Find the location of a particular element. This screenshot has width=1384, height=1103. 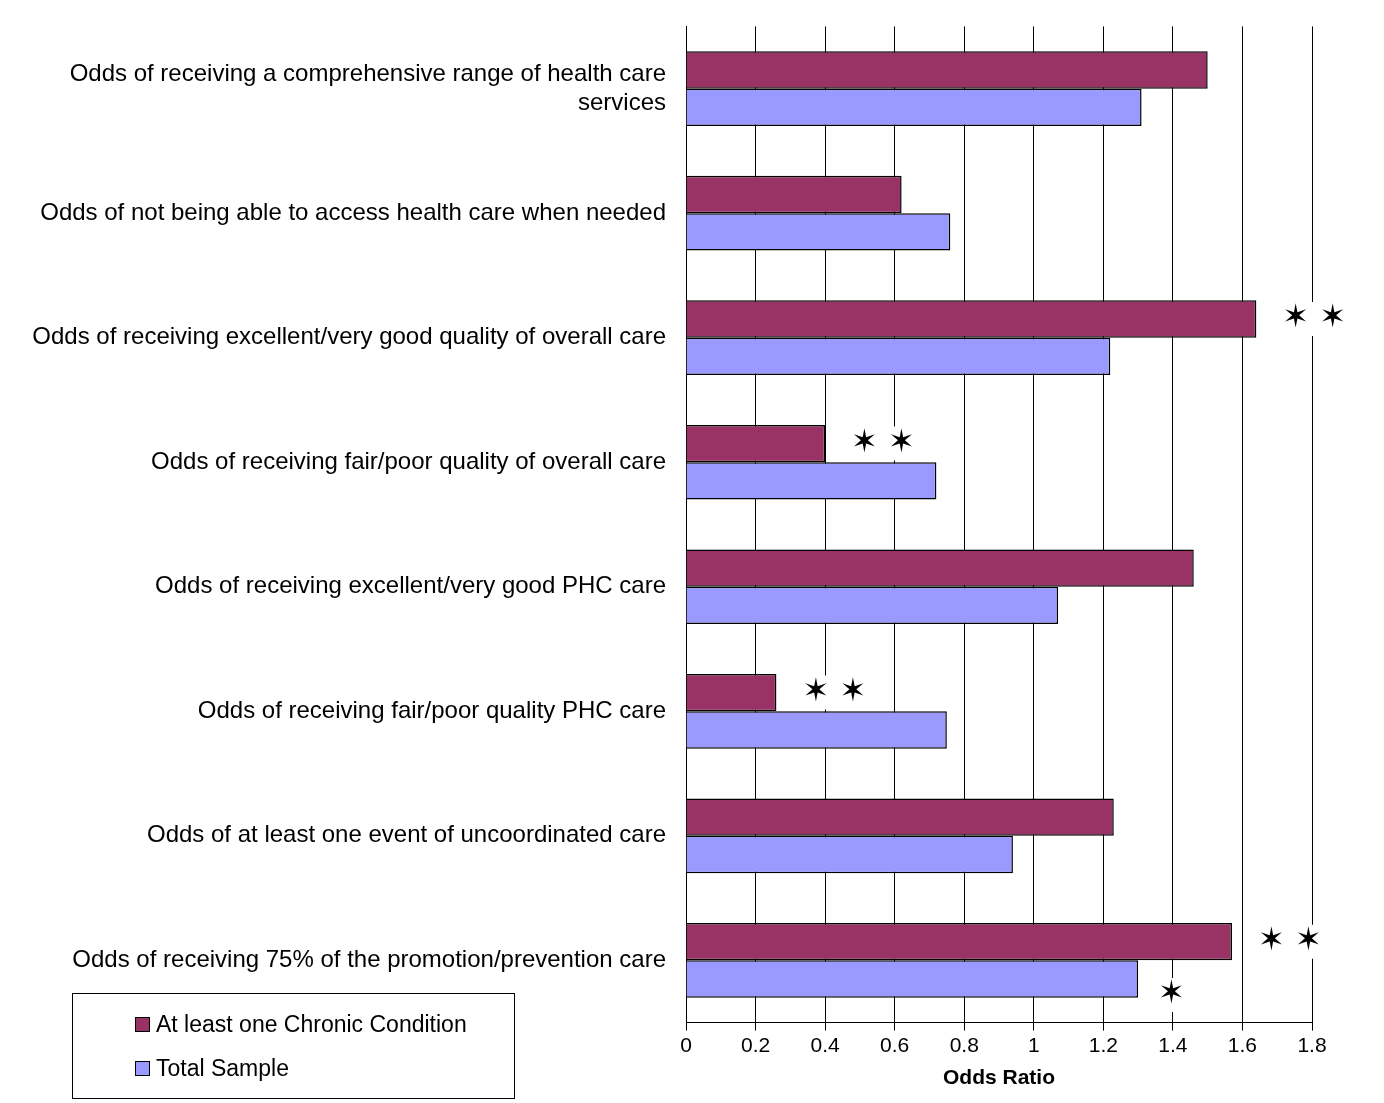

x-tick-label: 0 is located at coordinates (686, 1044).